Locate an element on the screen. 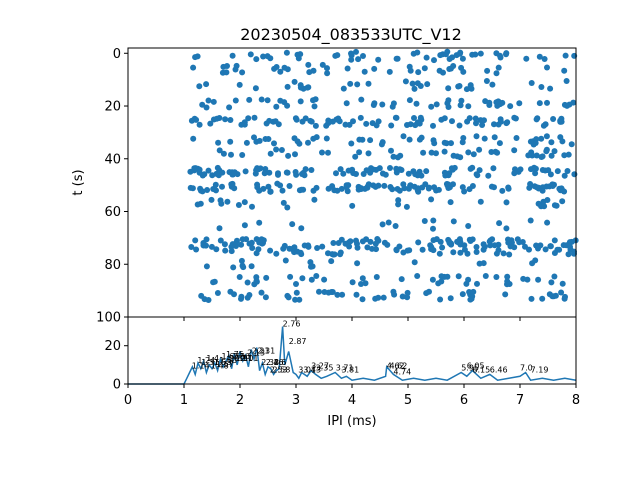 The image size is (640, 480). peak-label: 1.31 is located at coordinates (210, 362).